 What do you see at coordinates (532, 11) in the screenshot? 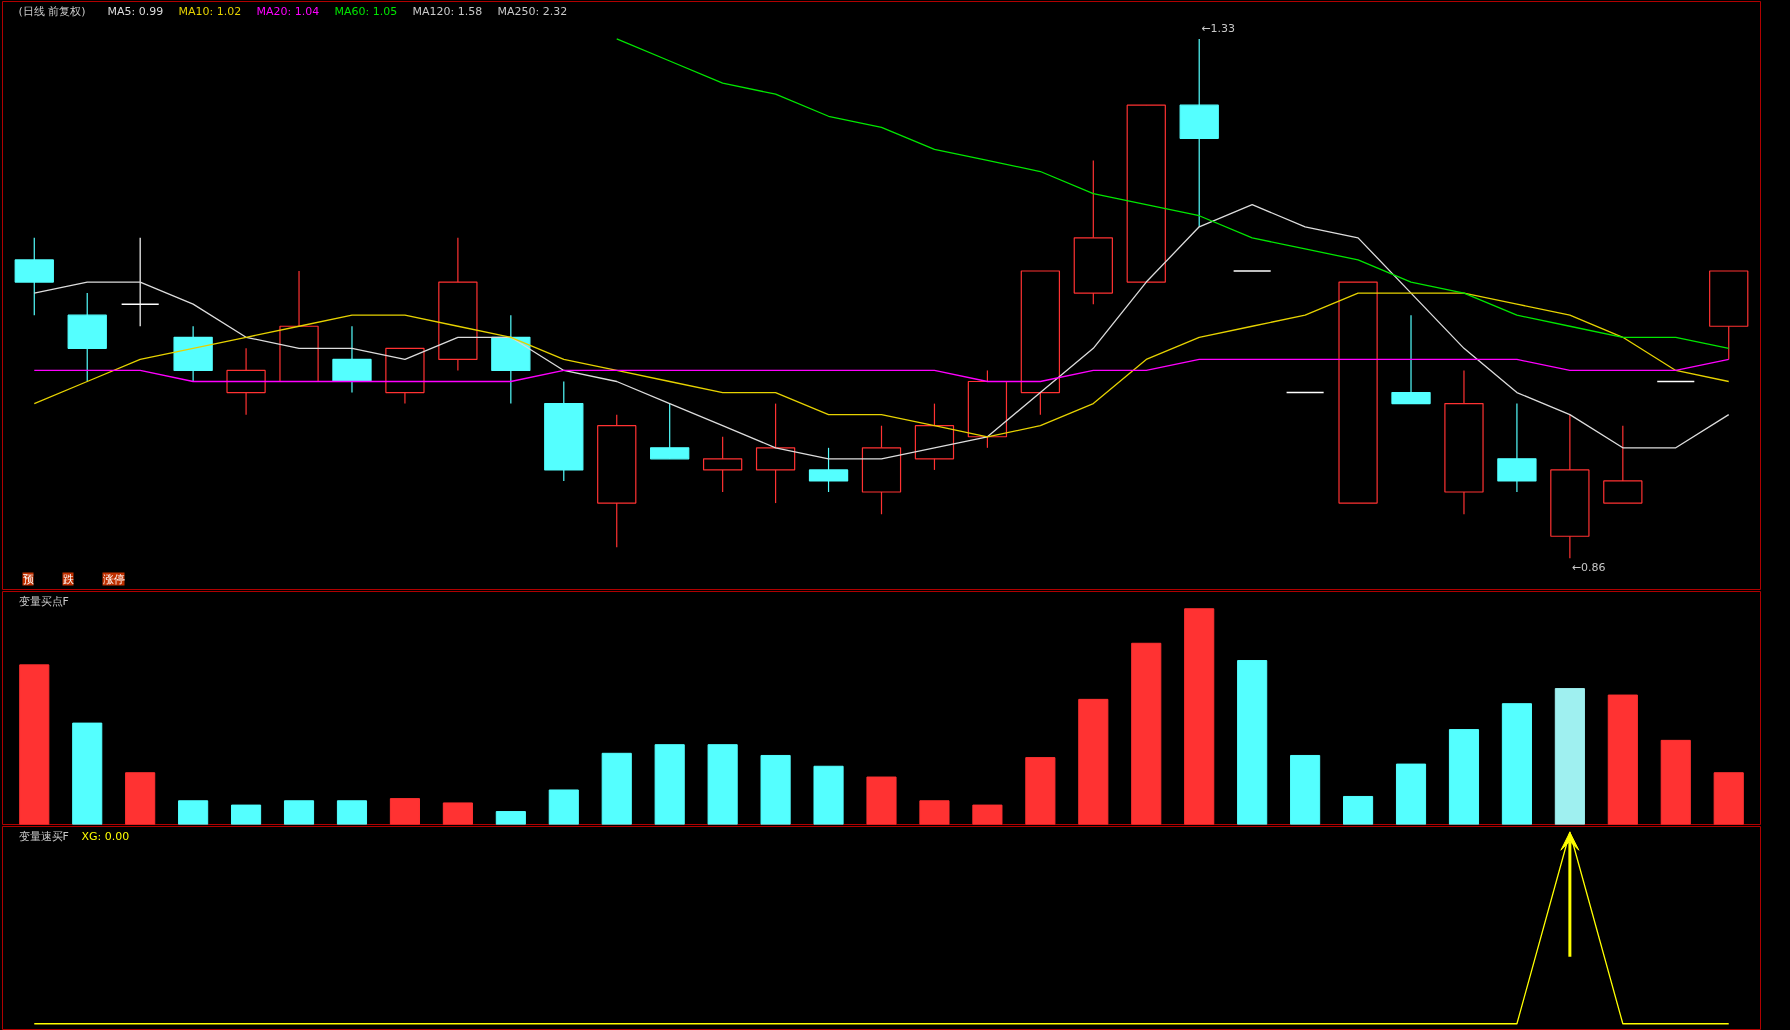
I see `text: MA250: 2.32` at bounding box center [532, 11].